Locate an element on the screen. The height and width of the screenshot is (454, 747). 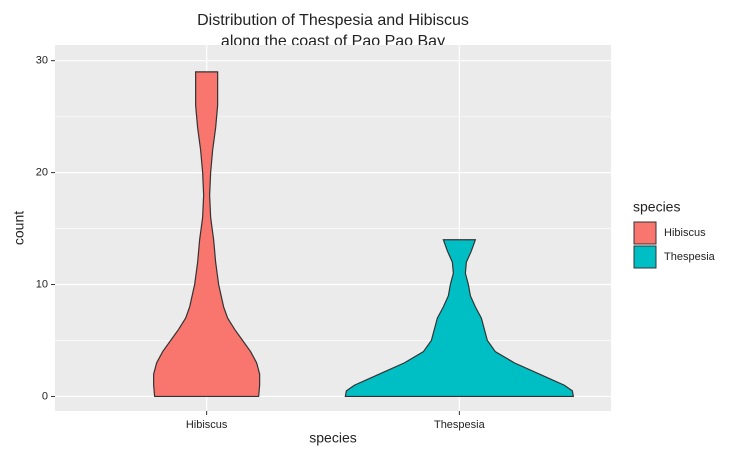
y-tick-label: 10 is located at coordinates (42, 284).